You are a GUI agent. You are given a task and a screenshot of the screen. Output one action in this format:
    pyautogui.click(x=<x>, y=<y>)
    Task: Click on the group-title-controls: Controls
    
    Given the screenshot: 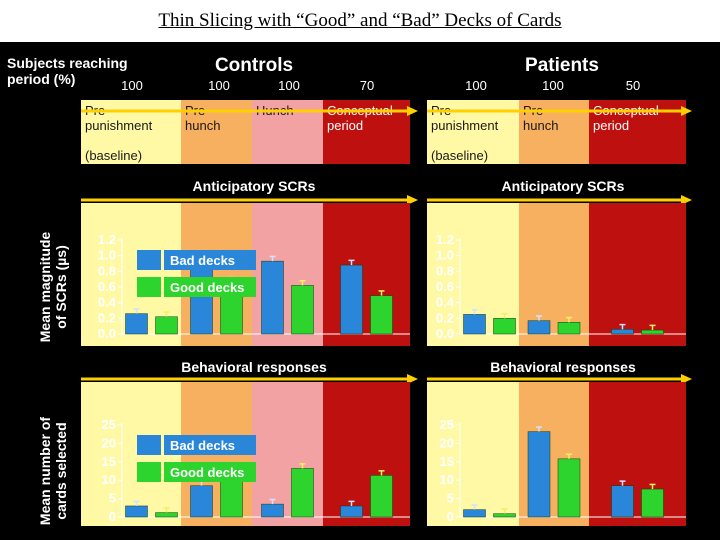 What is the action you would take?
    pyautogui.click(x=254, y=65)
    